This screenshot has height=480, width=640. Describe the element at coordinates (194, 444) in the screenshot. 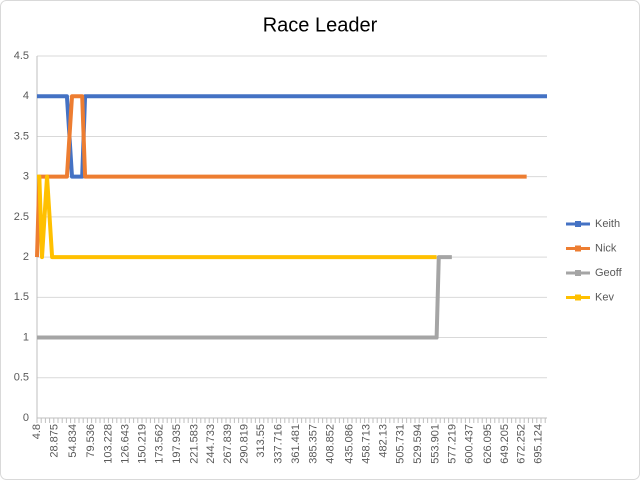

I see `x-tick-label: 221.583` at that location.